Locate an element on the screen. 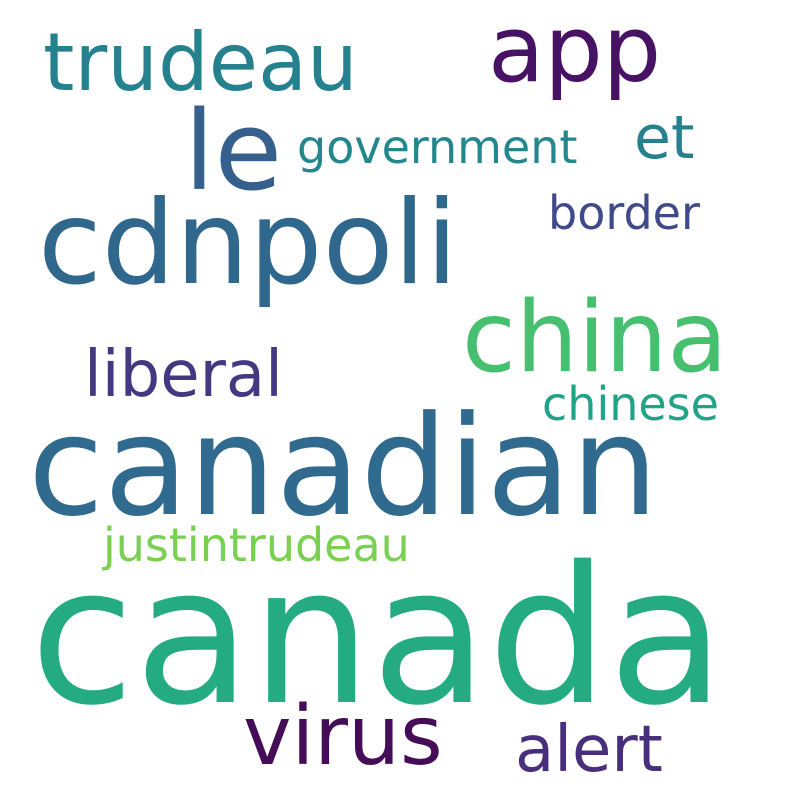 The width and height of the screenshot is (800, 800). word-trudeau: trudeau is located at coordinates (200, 62).